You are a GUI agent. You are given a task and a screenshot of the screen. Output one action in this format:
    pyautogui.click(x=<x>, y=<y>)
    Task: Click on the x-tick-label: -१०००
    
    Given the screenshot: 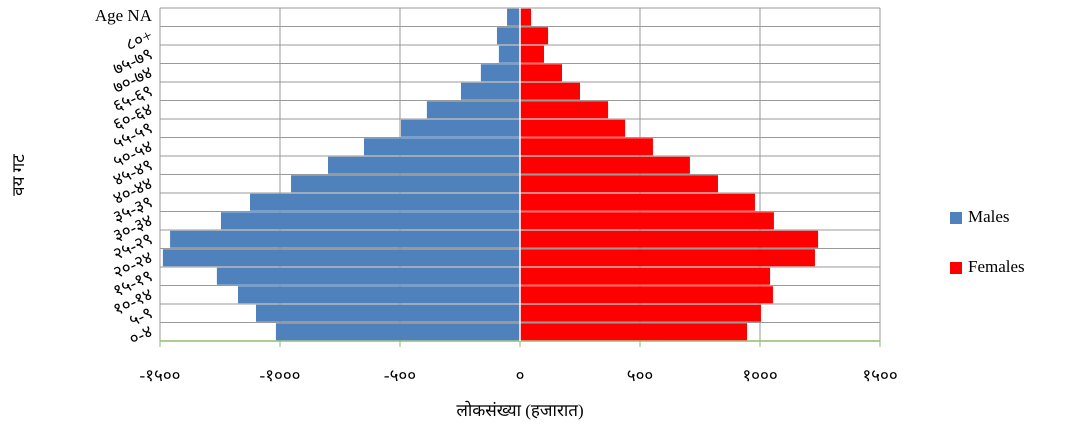 What is the action you would take?
    pyautogui.click(x=279, y=375)
    